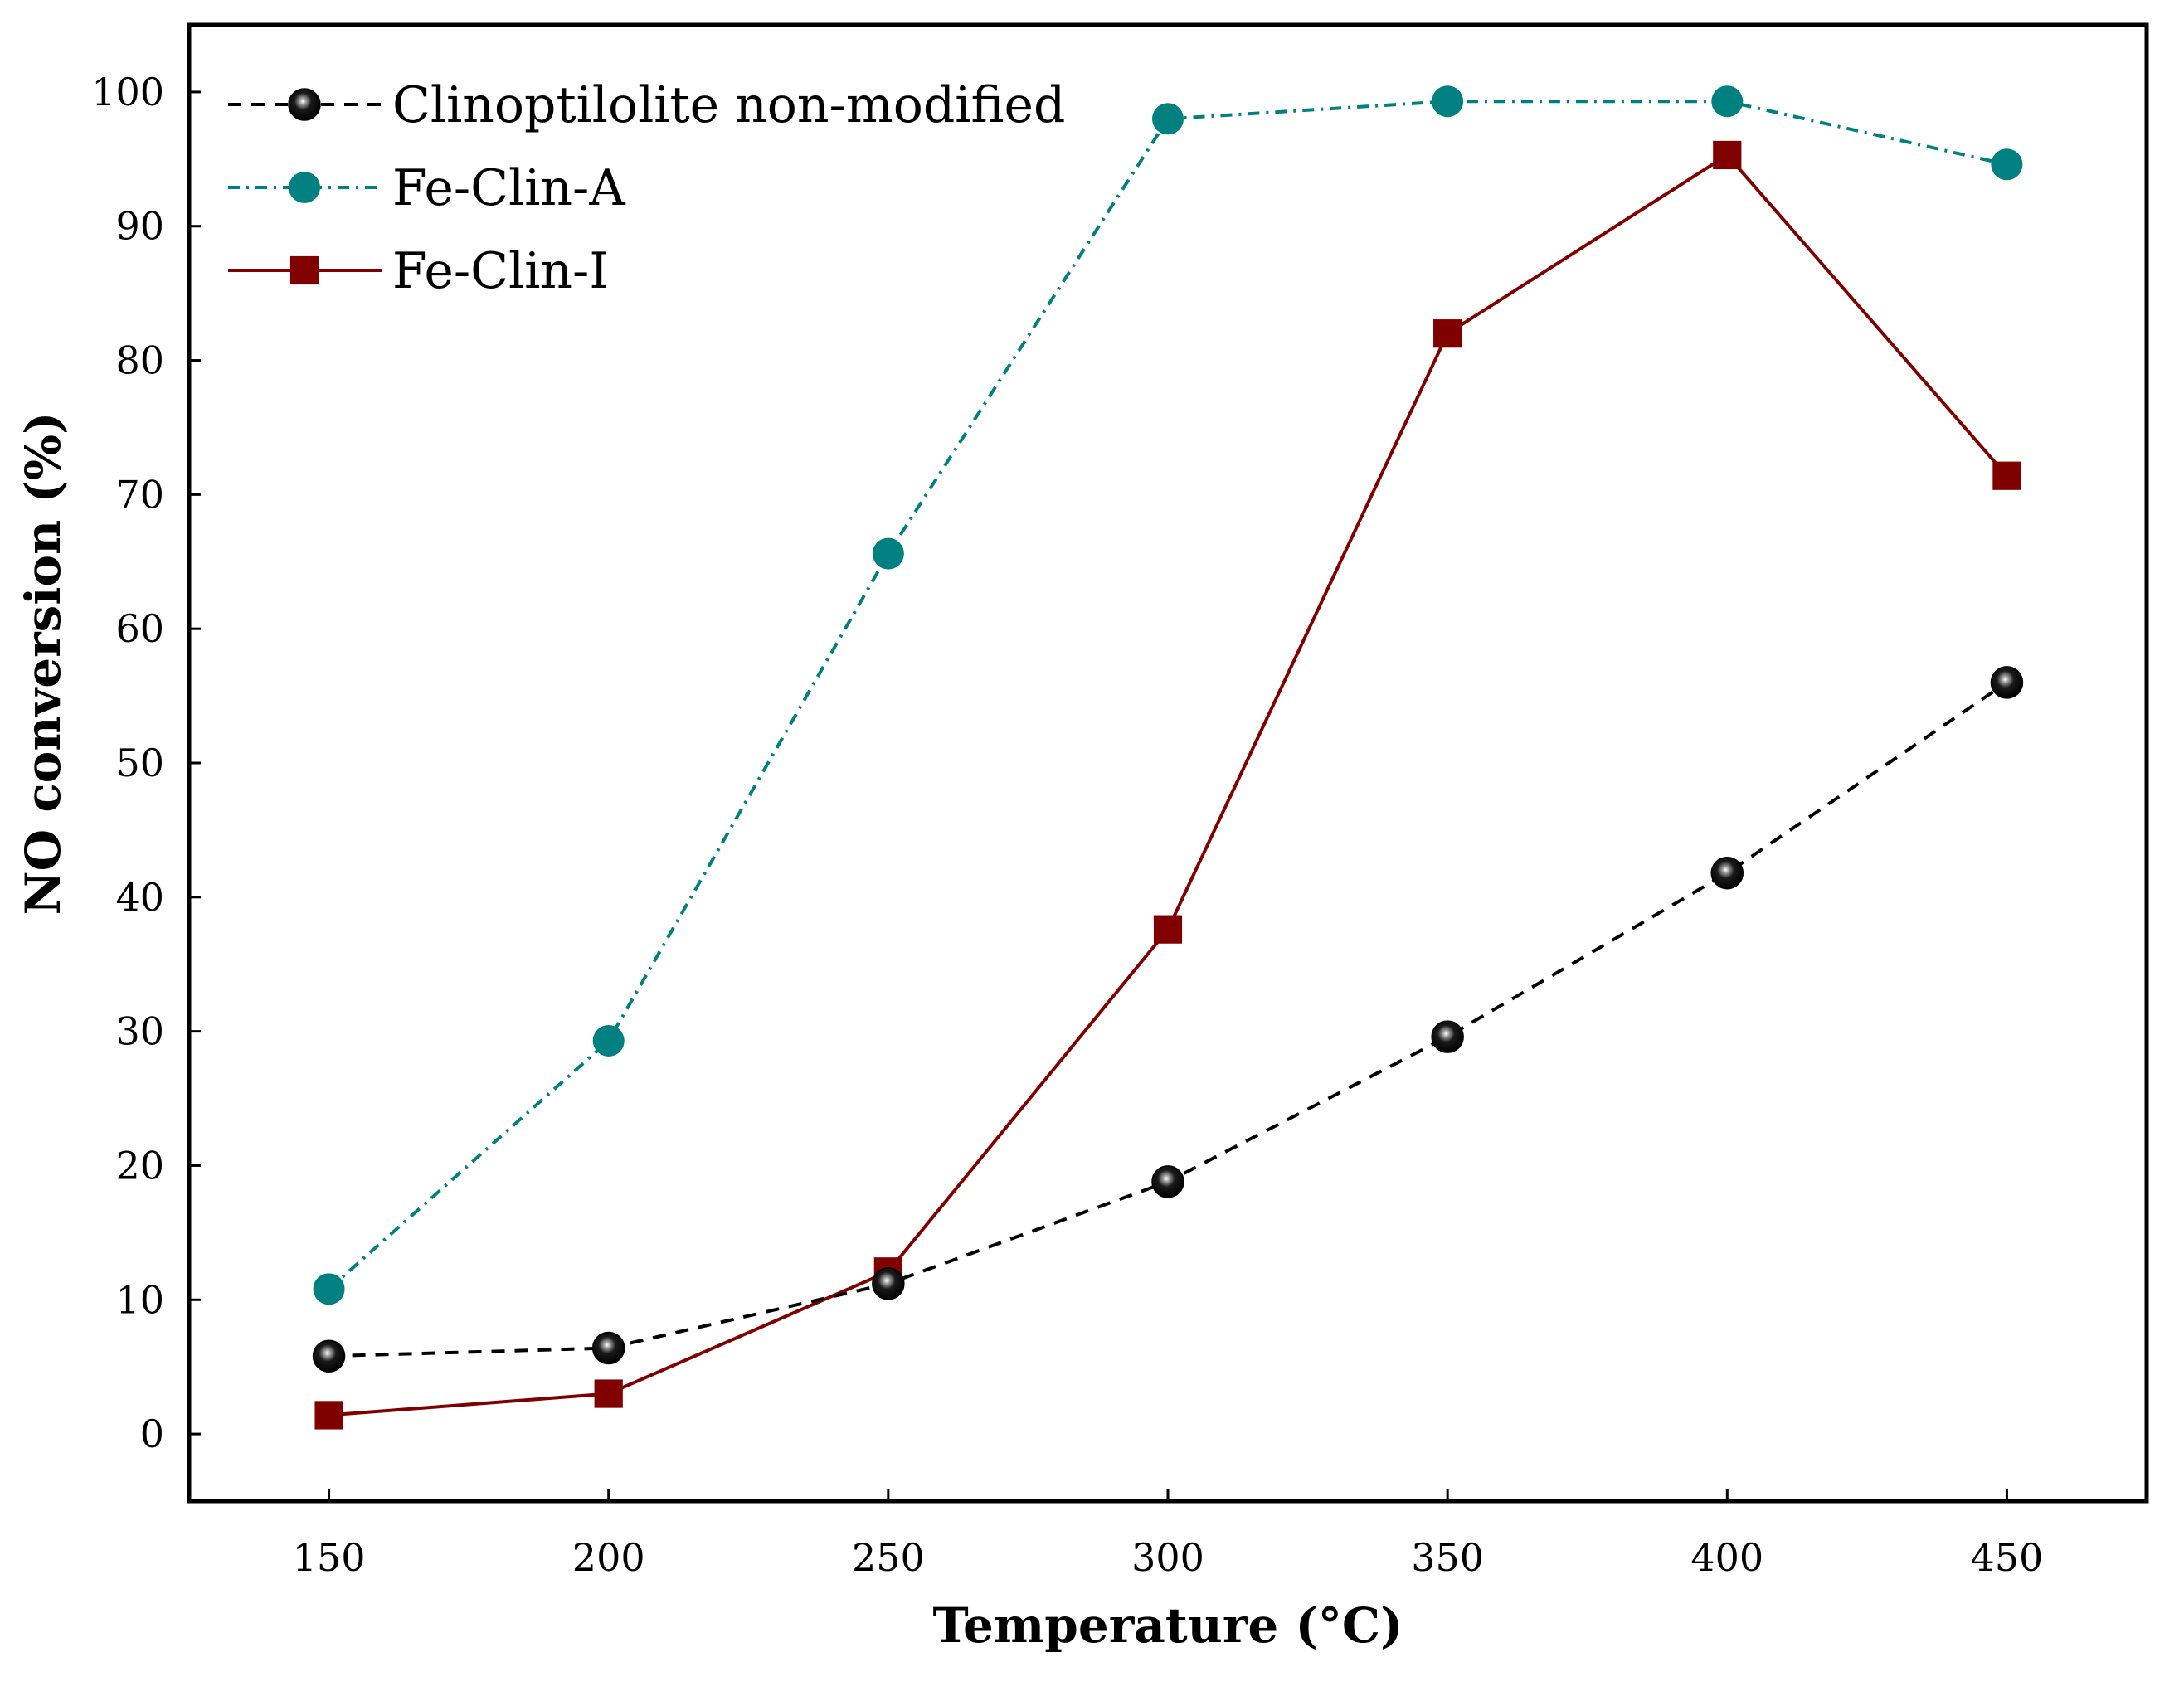  What do you see at coordinates (152, 1433) in the screenshot?
I see `y-tick-label: 0` at bounding box center [152, 1433].